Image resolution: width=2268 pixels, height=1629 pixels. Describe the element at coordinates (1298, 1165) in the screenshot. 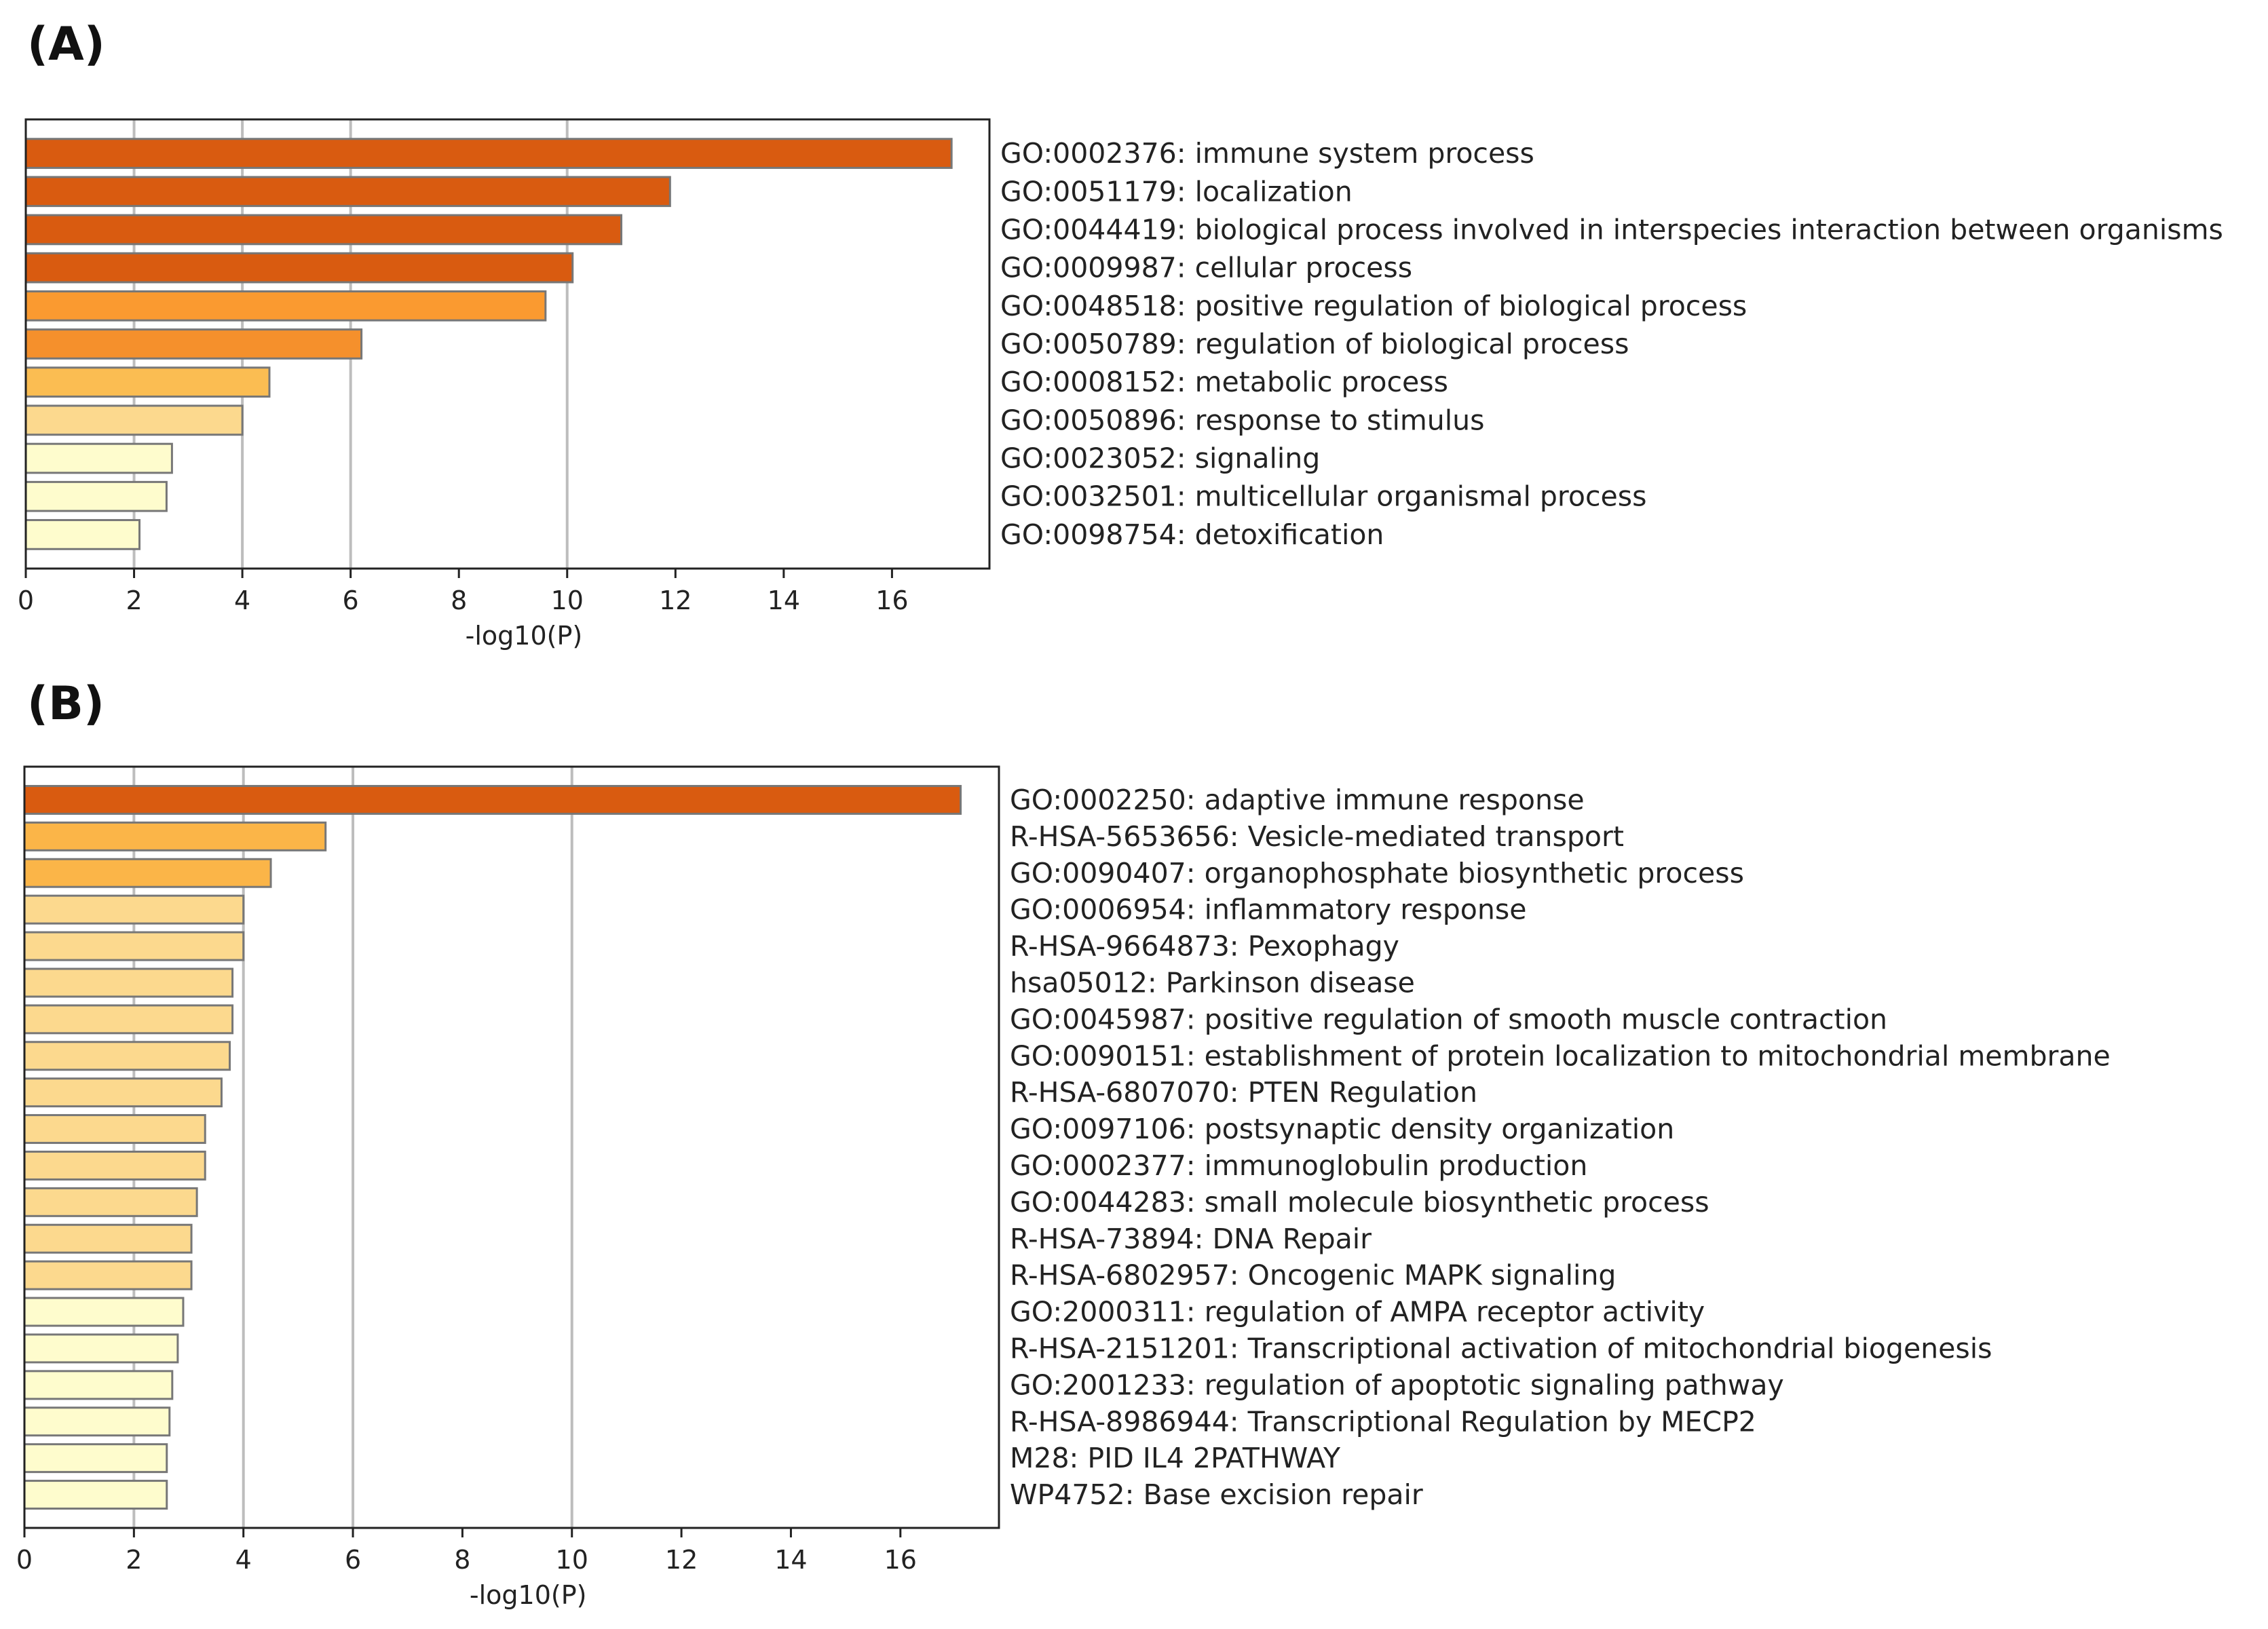

I see `panel-b-term-label: GO:0002377: immunoglobulin production` at that location.